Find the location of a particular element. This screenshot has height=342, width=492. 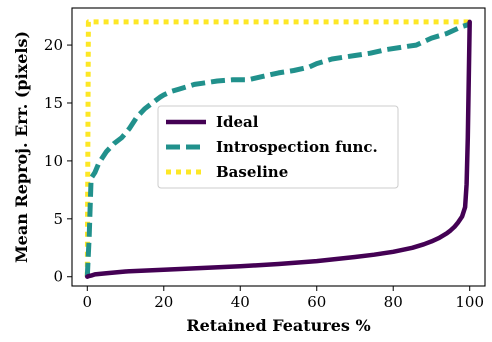

legend-label: Baseline is located at coordinates (252, 172).